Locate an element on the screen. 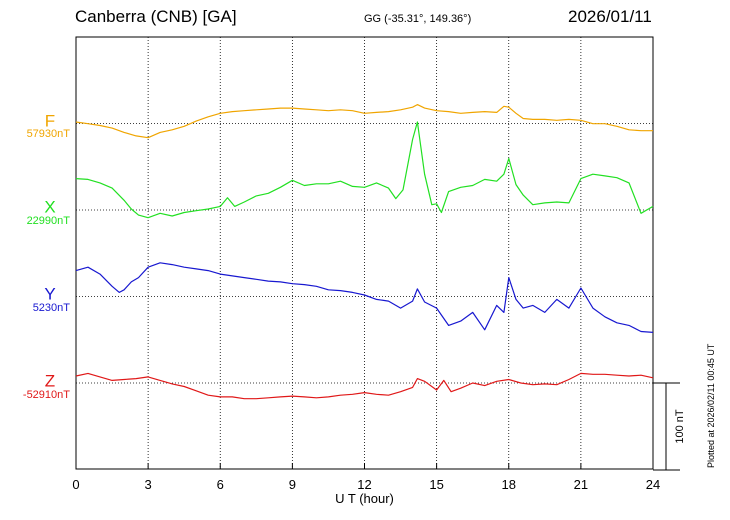 The width and height of the screenshot is (730, 520). x-tick-label: 18 is located at coordinates (509, 484).